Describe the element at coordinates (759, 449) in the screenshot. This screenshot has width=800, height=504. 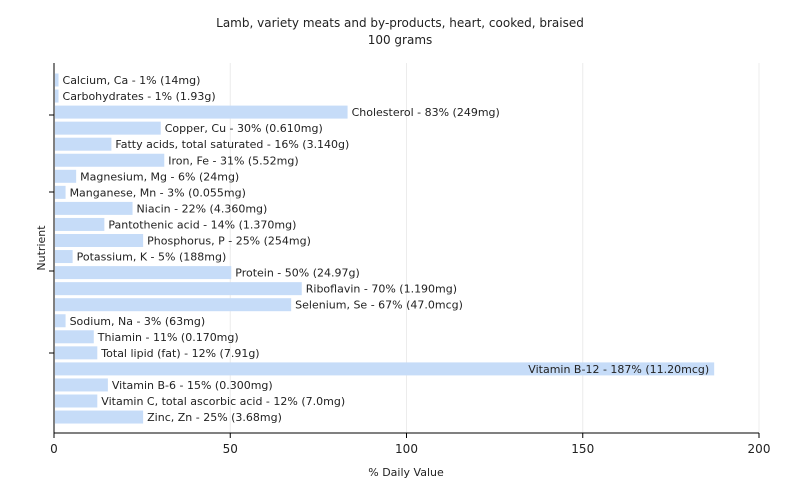
I see `x-tick-label: 200` at that location.